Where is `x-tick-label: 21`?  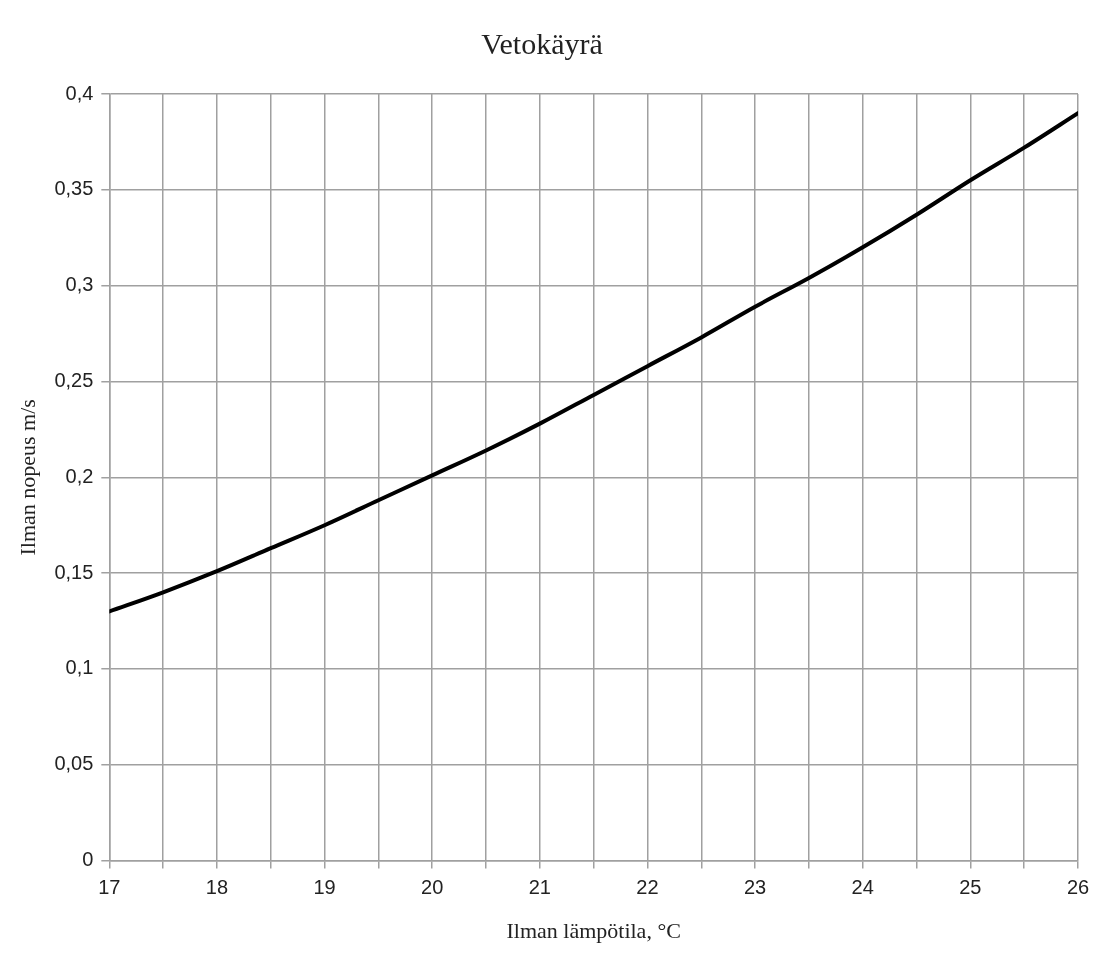 x-tick-label: 21 is located at coordinates (539, 887).